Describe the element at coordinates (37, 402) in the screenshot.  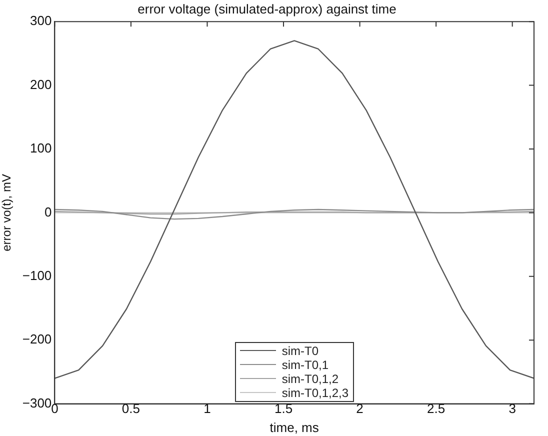
I see `y-tick-label: −300` at that location.